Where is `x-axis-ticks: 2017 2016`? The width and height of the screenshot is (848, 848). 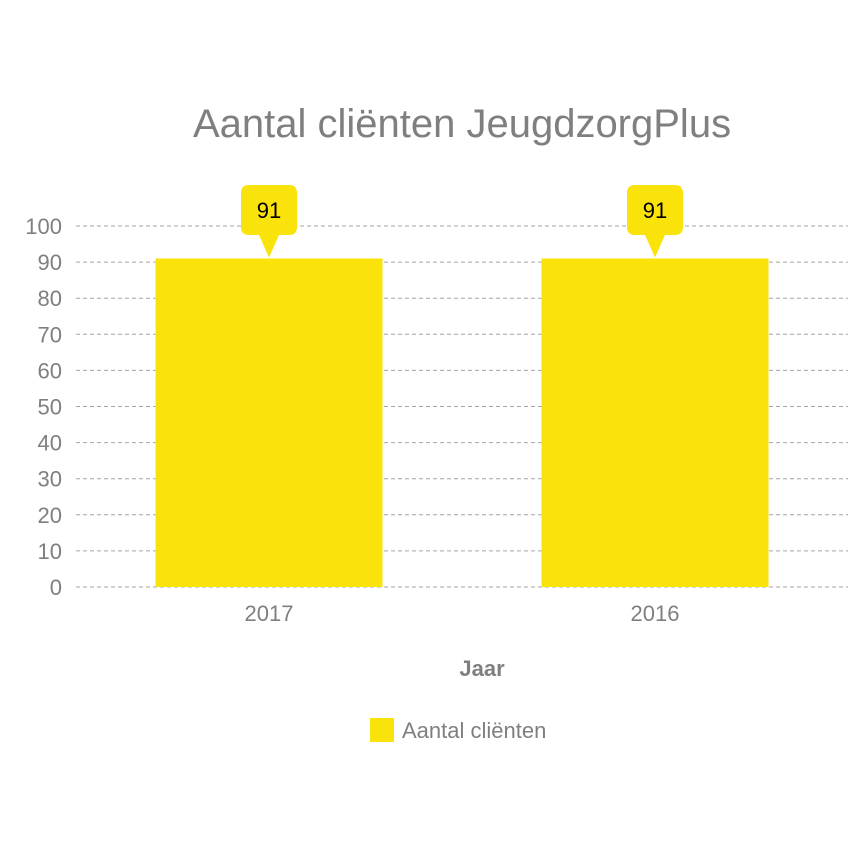 x-axis-ticks: 2017 2016 is located at coordinates (462, 613).